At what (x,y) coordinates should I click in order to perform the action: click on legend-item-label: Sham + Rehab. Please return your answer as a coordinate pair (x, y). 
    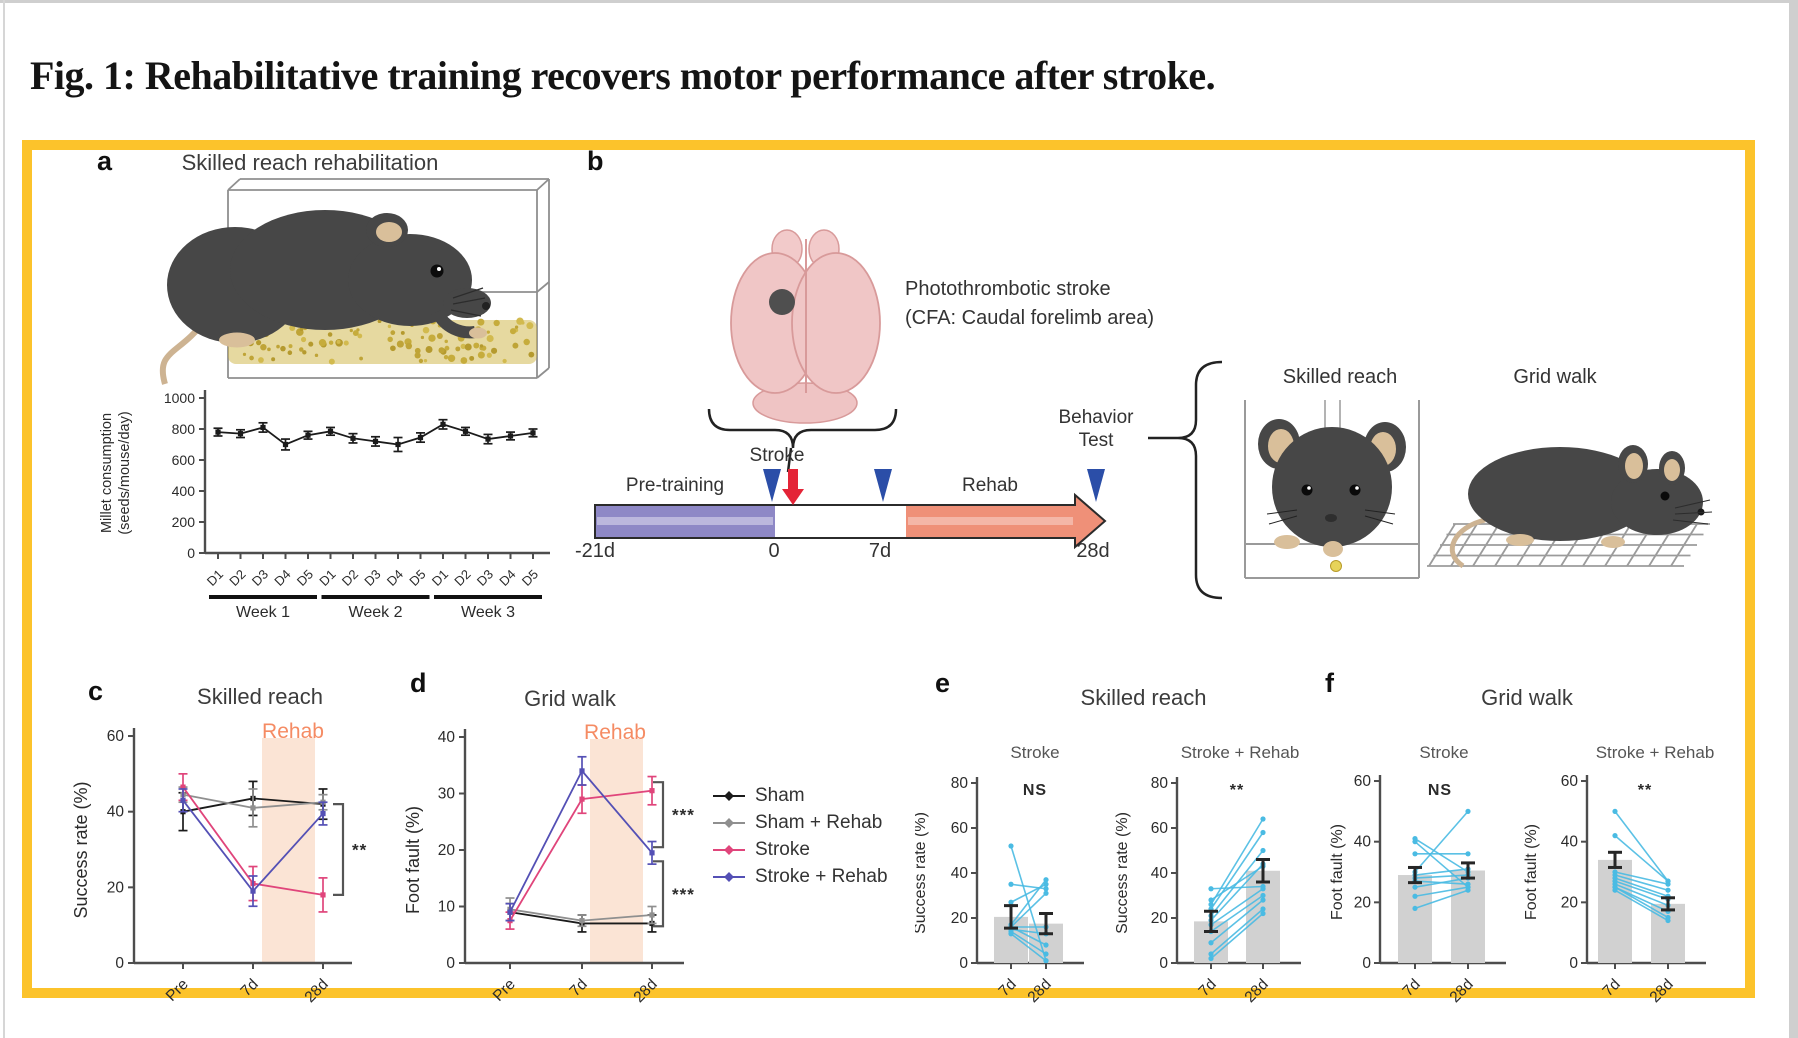
    Looking at the image, I should click on (819, 822).